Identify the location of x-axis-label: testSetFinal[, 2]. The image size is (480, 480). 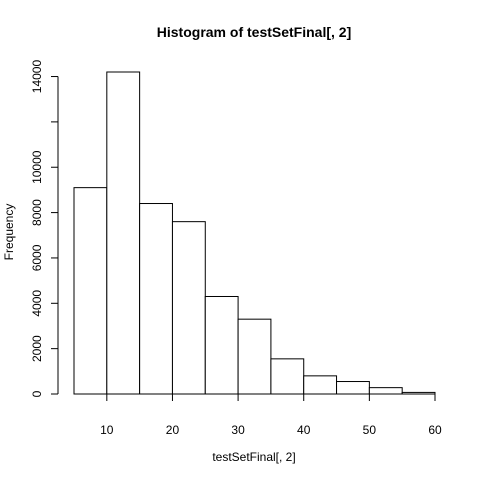
(253, 457).